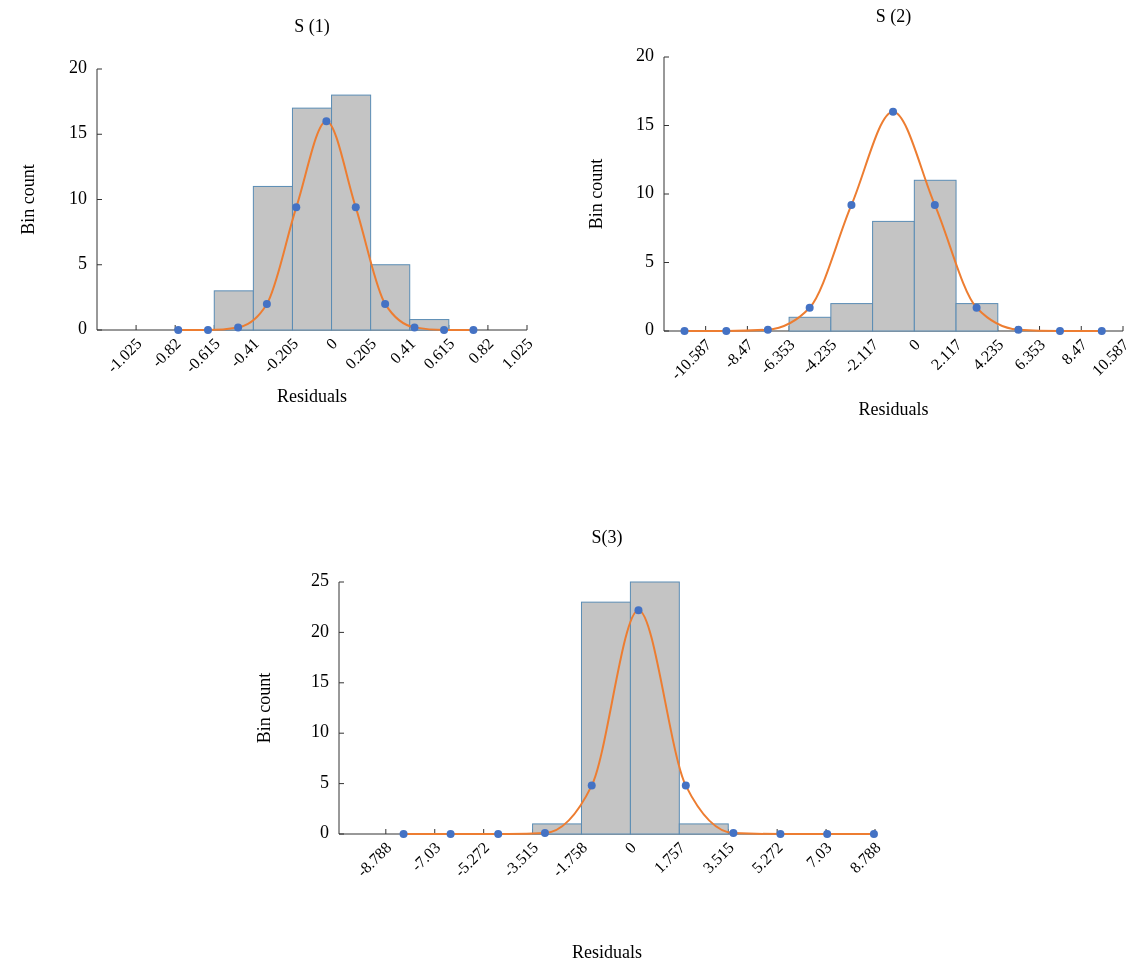  What do you see at coordinates (320, 580) in the screenshot?
I see `y-tick-label: 25` at bounding box center [320, 580].